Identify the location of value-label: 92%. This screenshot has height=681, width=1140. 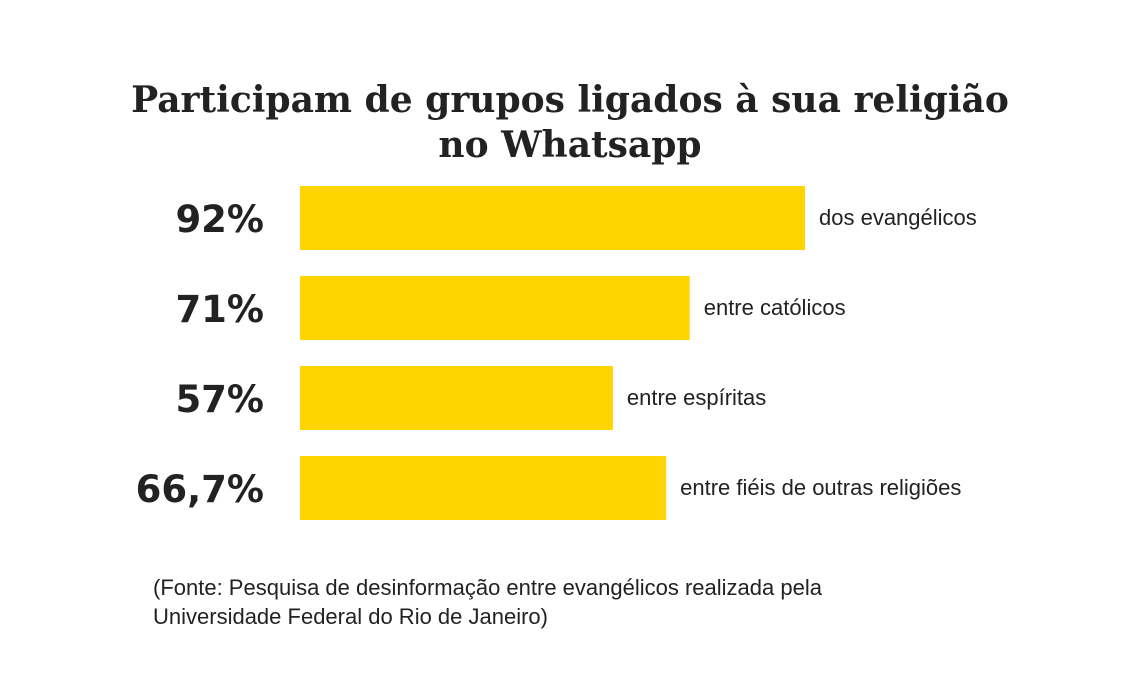
(219, 219).